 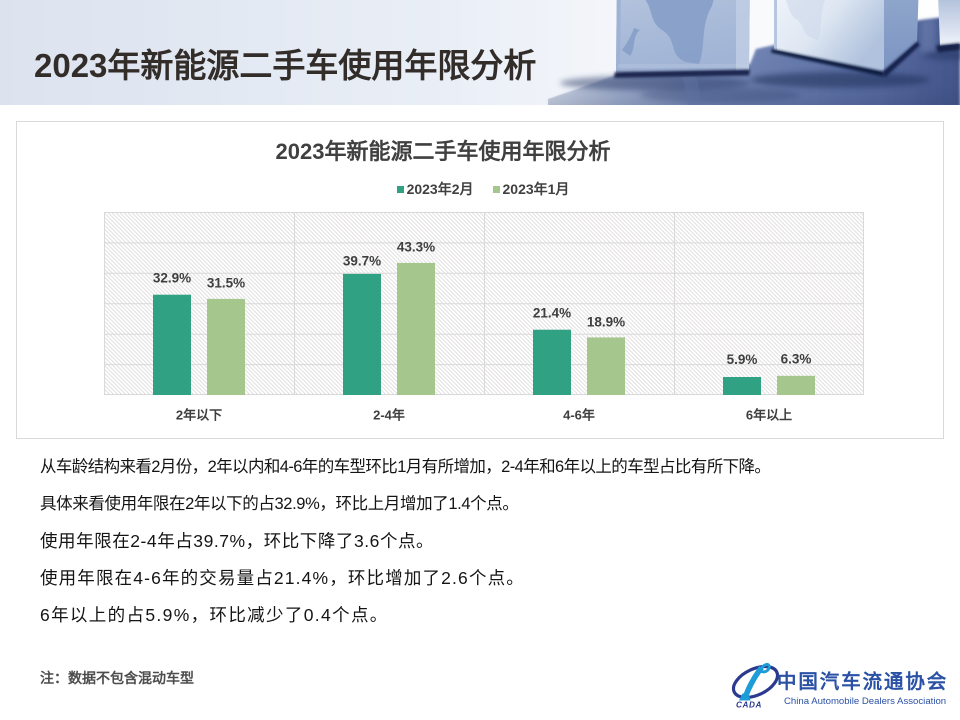 What do you see at coordinates (362, 261) in the screenshot?
I see `svg-text: 39.7%` at bounding box center [362, 261].